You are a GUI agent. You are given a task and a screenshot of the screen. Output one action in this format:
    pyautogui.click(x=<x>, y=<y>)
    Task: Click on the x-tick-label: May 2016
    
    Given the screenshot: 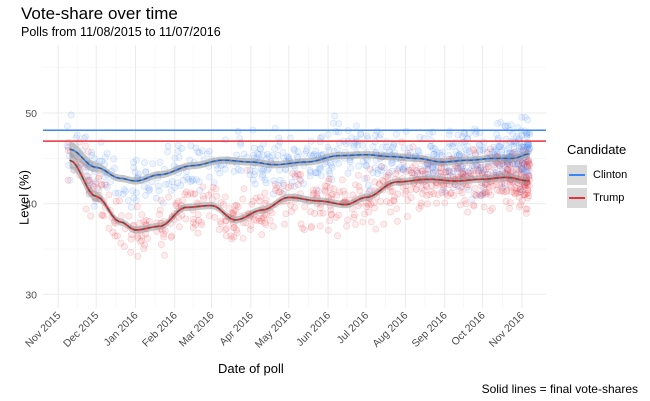 What is the action you would take?
    pyautogui.click(x=273, y=330)
    